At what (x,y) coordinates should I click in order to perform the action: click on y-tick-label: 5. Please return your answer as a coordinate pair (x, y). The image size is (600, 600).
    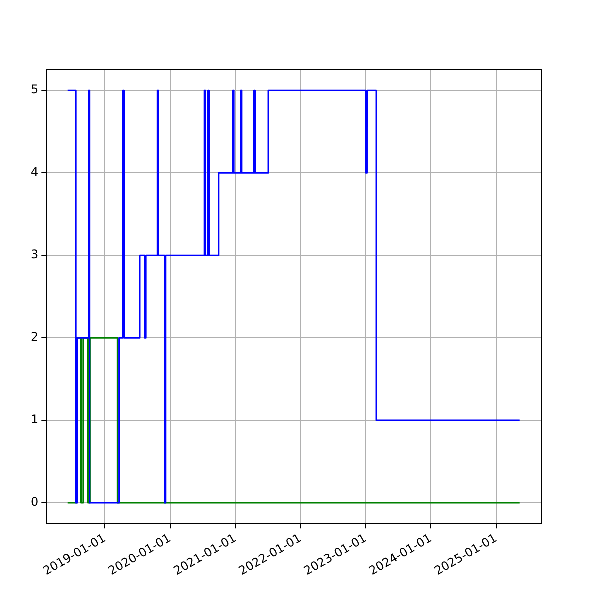
    Looking at the image, I should click on (34, 89).